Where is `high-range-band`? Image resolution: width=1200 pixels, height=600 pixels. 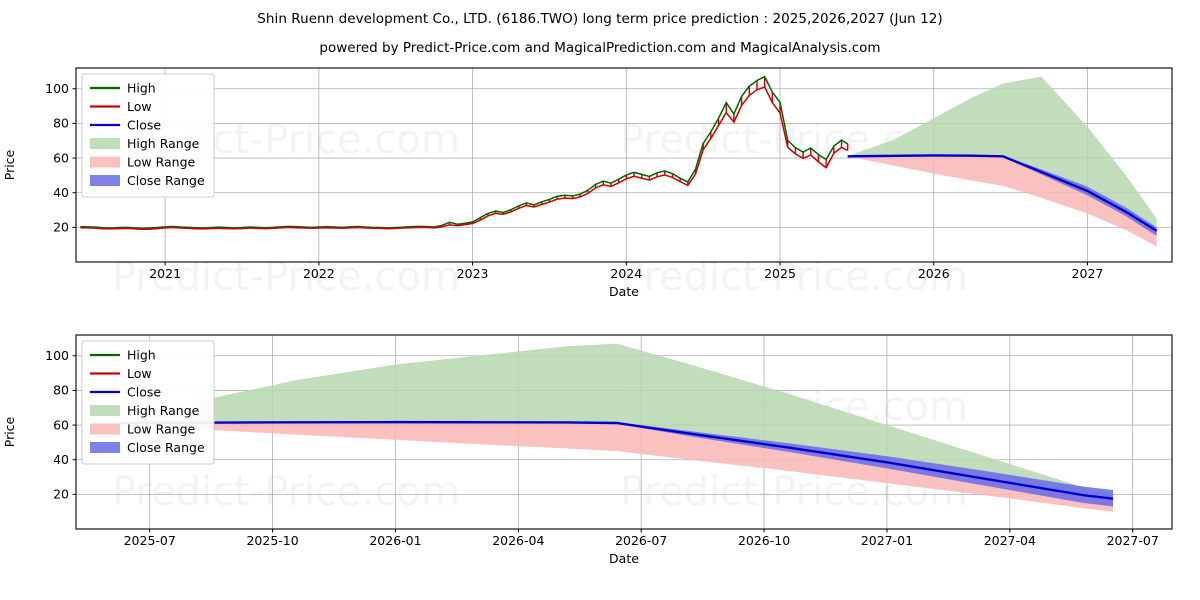
high-range-band is located at coordinates (1002, 153).